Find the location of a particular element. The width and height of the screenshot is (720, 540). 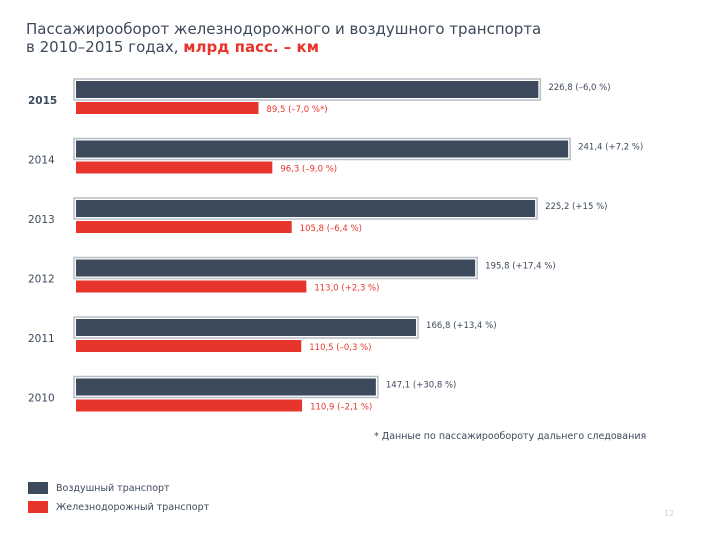

bar-air-2015 is located at coordinates (307, 89).